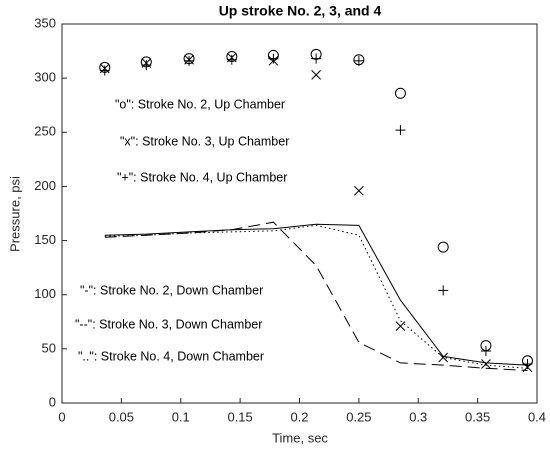 This screenshot has width=550, height=454. What do you see at coordinates (299, 416) in the screenshot?
I see `x-tick-label: 0.2` at bounding box center [299, 416].